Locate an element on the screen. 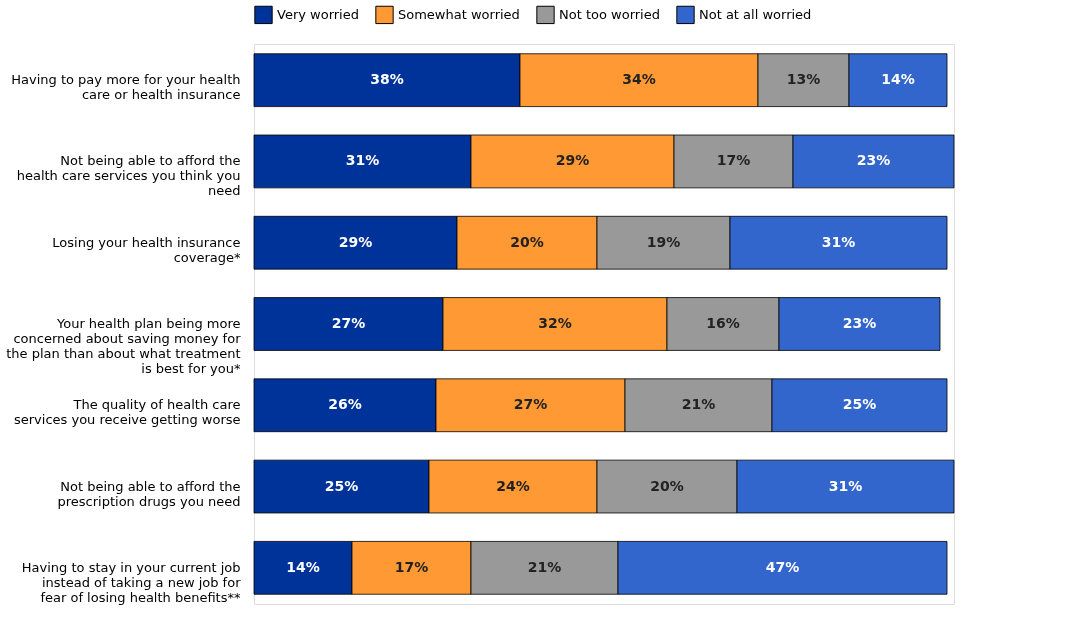 This screenshot has height=626, width=1087. legend-label: Very worried is located at coordinates (318, 14).